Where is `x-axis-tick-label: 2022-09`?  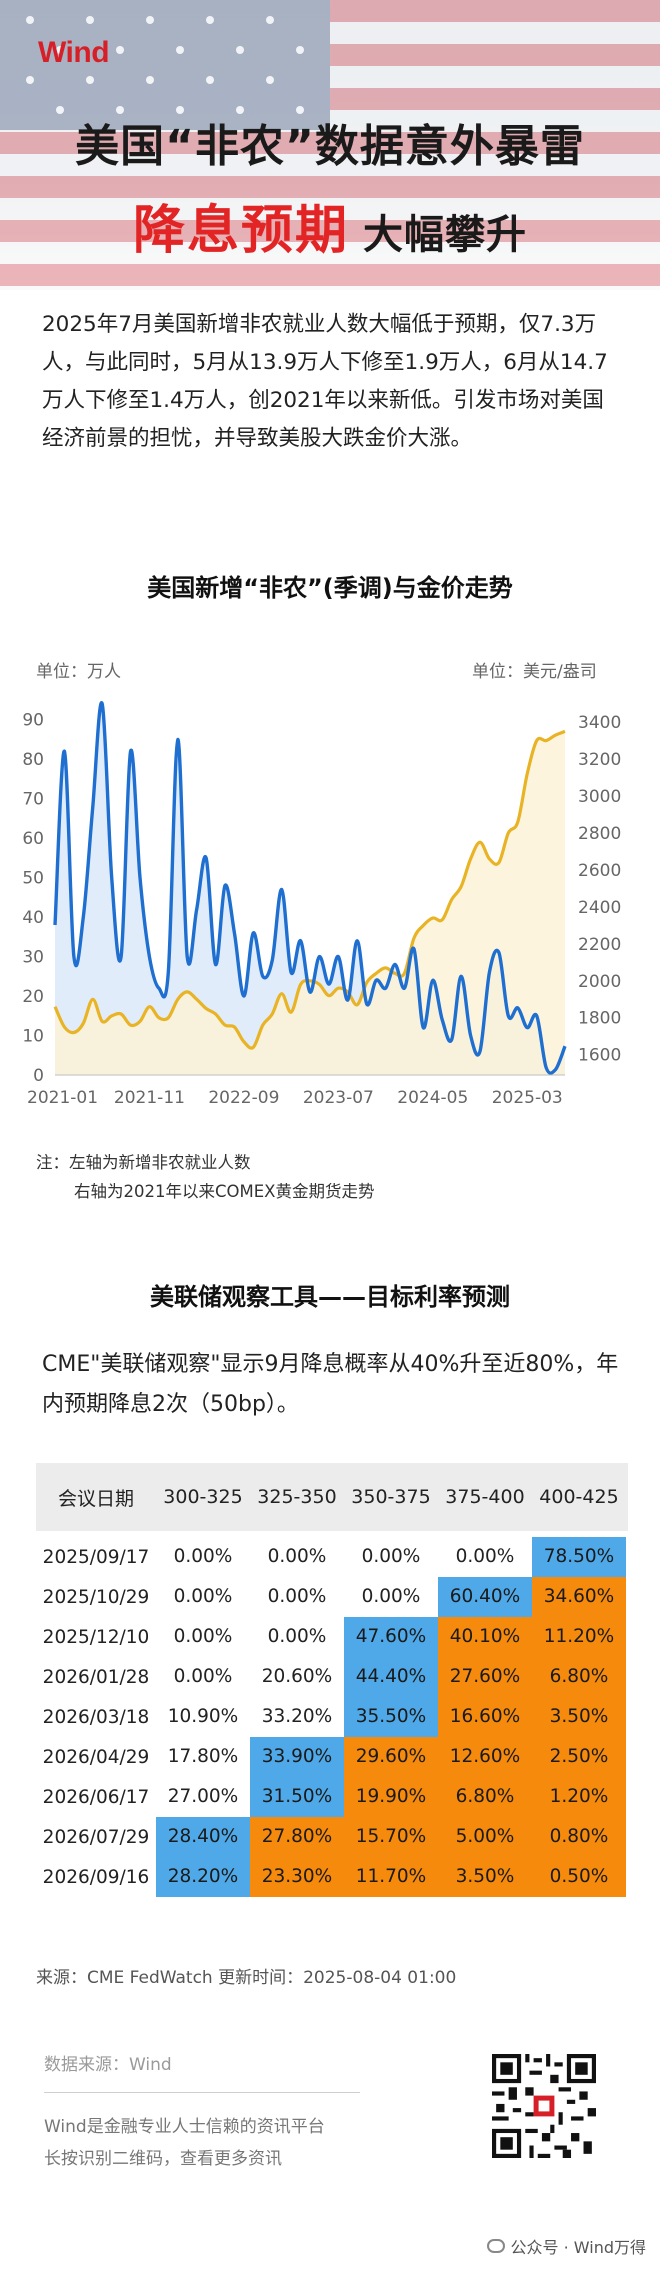
x-axis-tick-label: 2022-09 is located at coordinates (243, 1098).